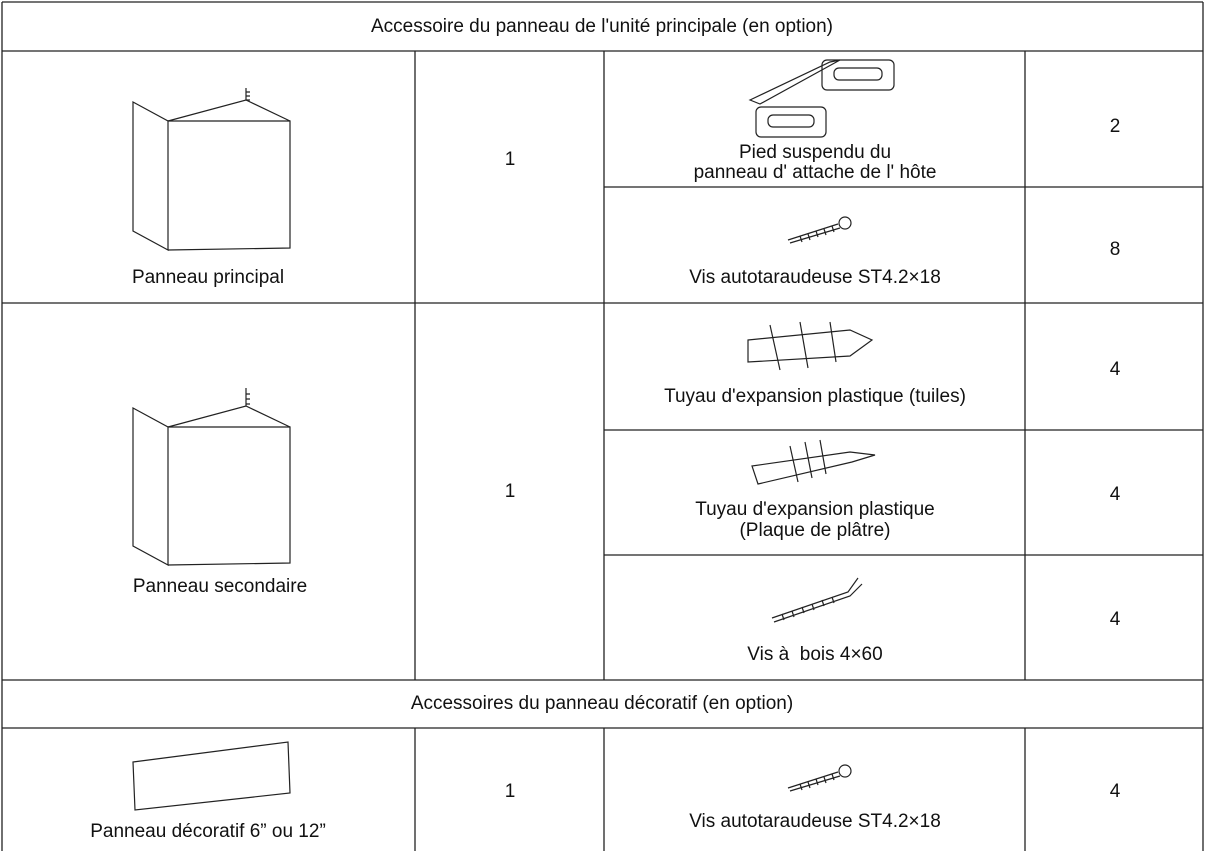  I want to click on panel-name: Panneau principal, so click(208, 277).